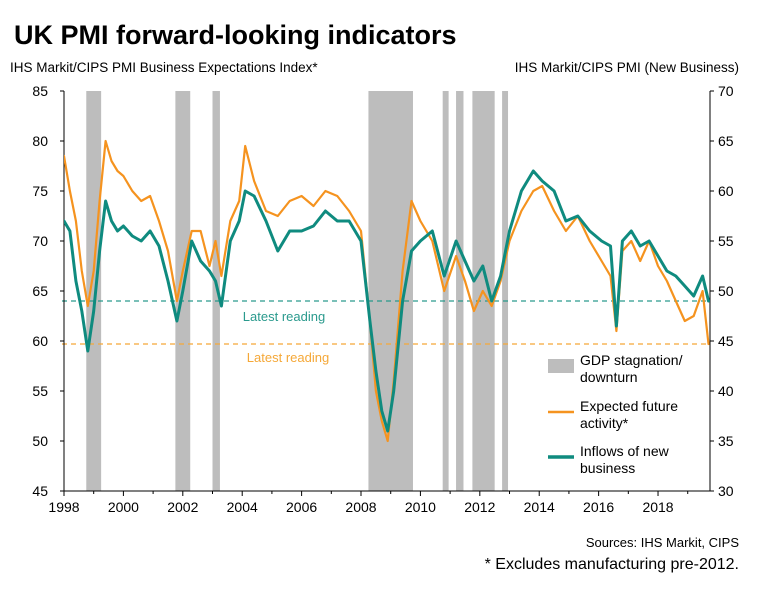 The image size is (767, 596). I want to click on y-right-tick-label-0: 30, so click(726, 491).